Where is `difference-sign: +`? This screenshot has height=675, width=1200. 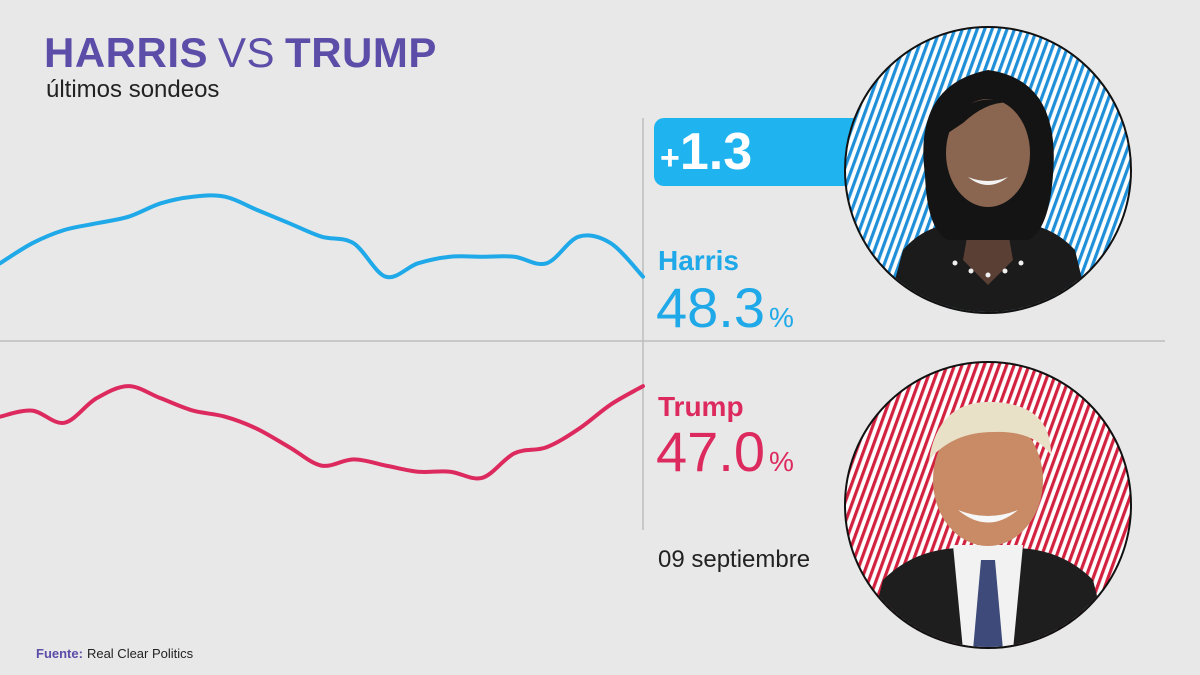
difference-sign: + is located at coordinates (670, 158).